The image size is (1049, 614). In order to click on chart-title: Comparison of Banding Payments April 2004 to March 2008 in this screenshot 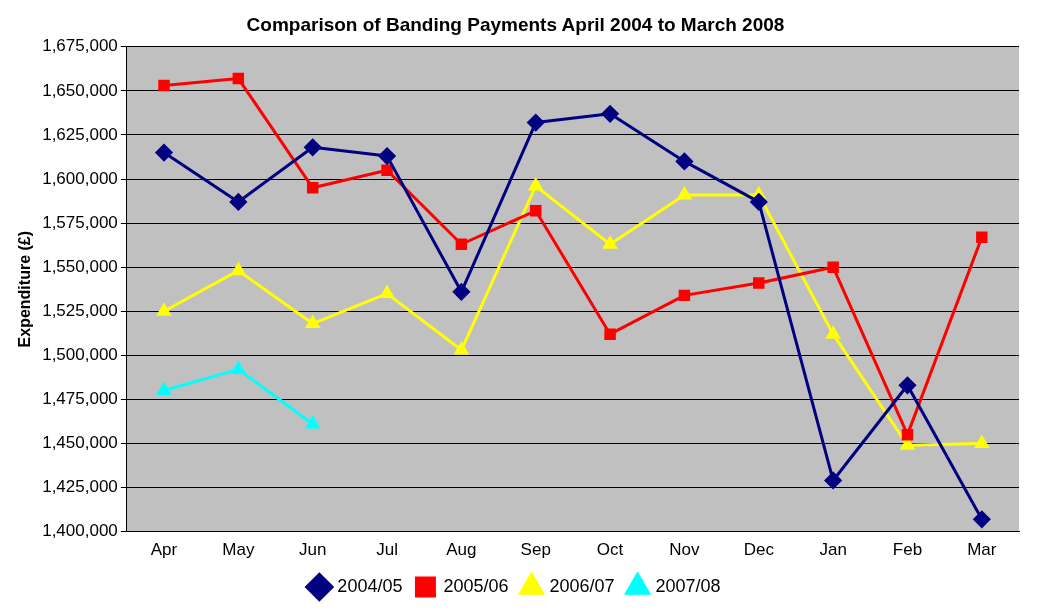, I will do `click(515, 24)`.